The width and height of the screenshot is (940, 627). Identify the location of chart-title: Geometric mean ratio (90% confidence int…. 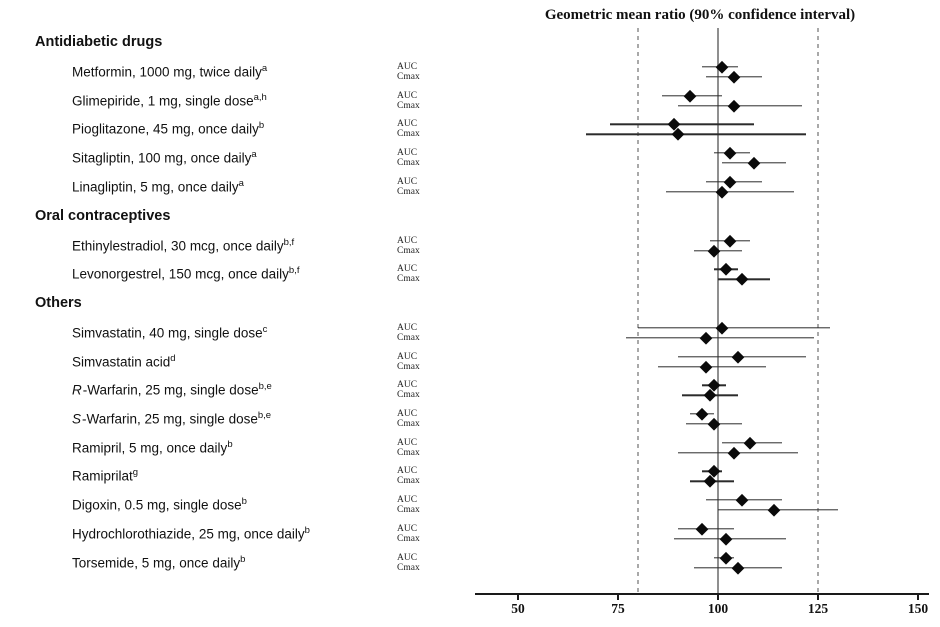
(700, 15).